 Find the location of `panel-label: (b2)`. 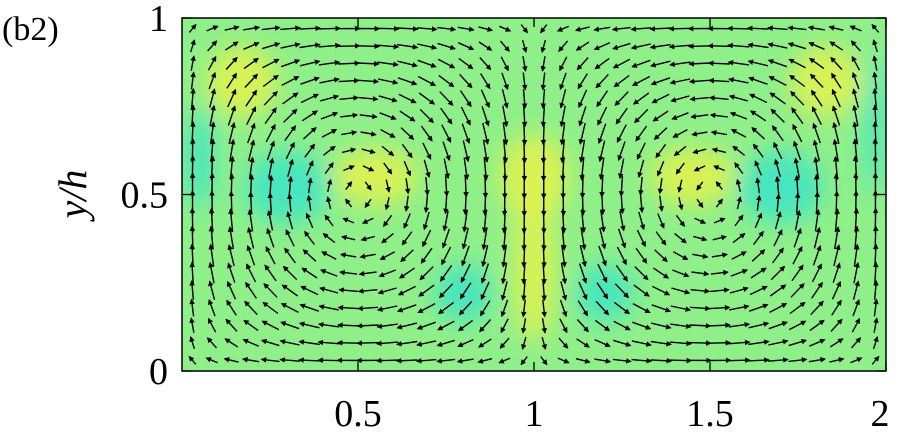

panel-label: (b2) is located at coordinates (30, 29).